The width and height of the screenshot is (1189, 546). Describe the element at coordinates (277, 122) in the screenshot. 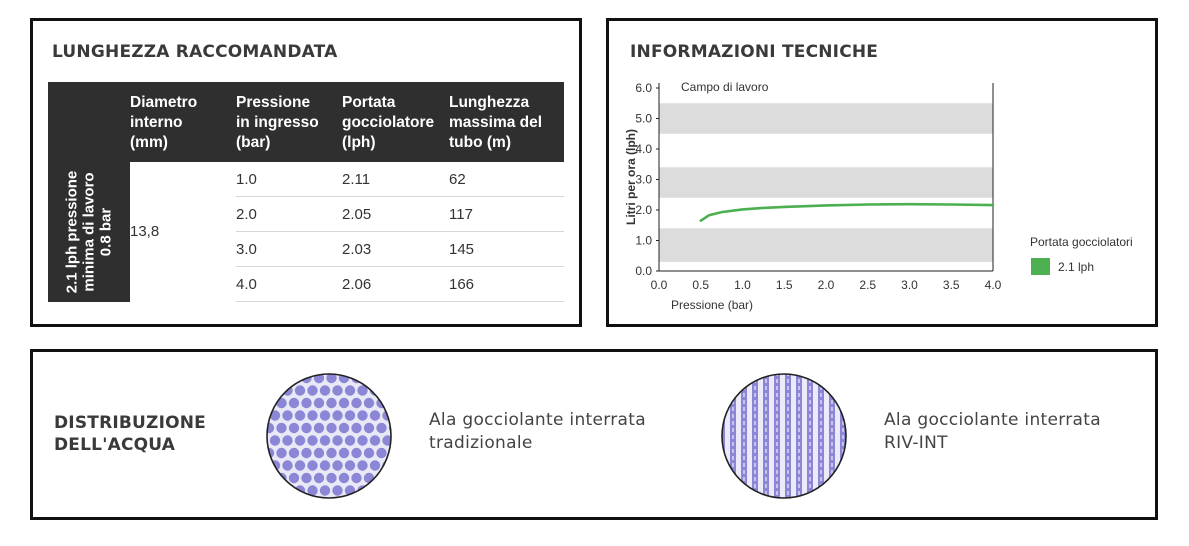

I see `header-pressure-line-2: in ingresso` at that location.